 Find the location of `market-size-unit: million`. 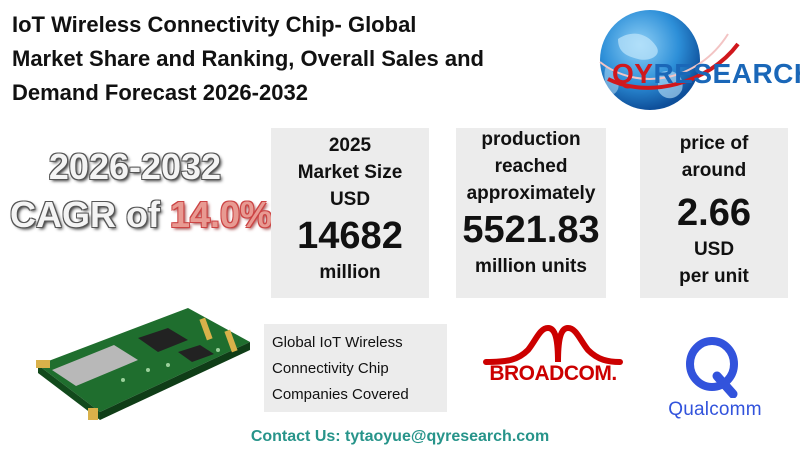

market-size-unit: million is located at coordinates (350, 272).